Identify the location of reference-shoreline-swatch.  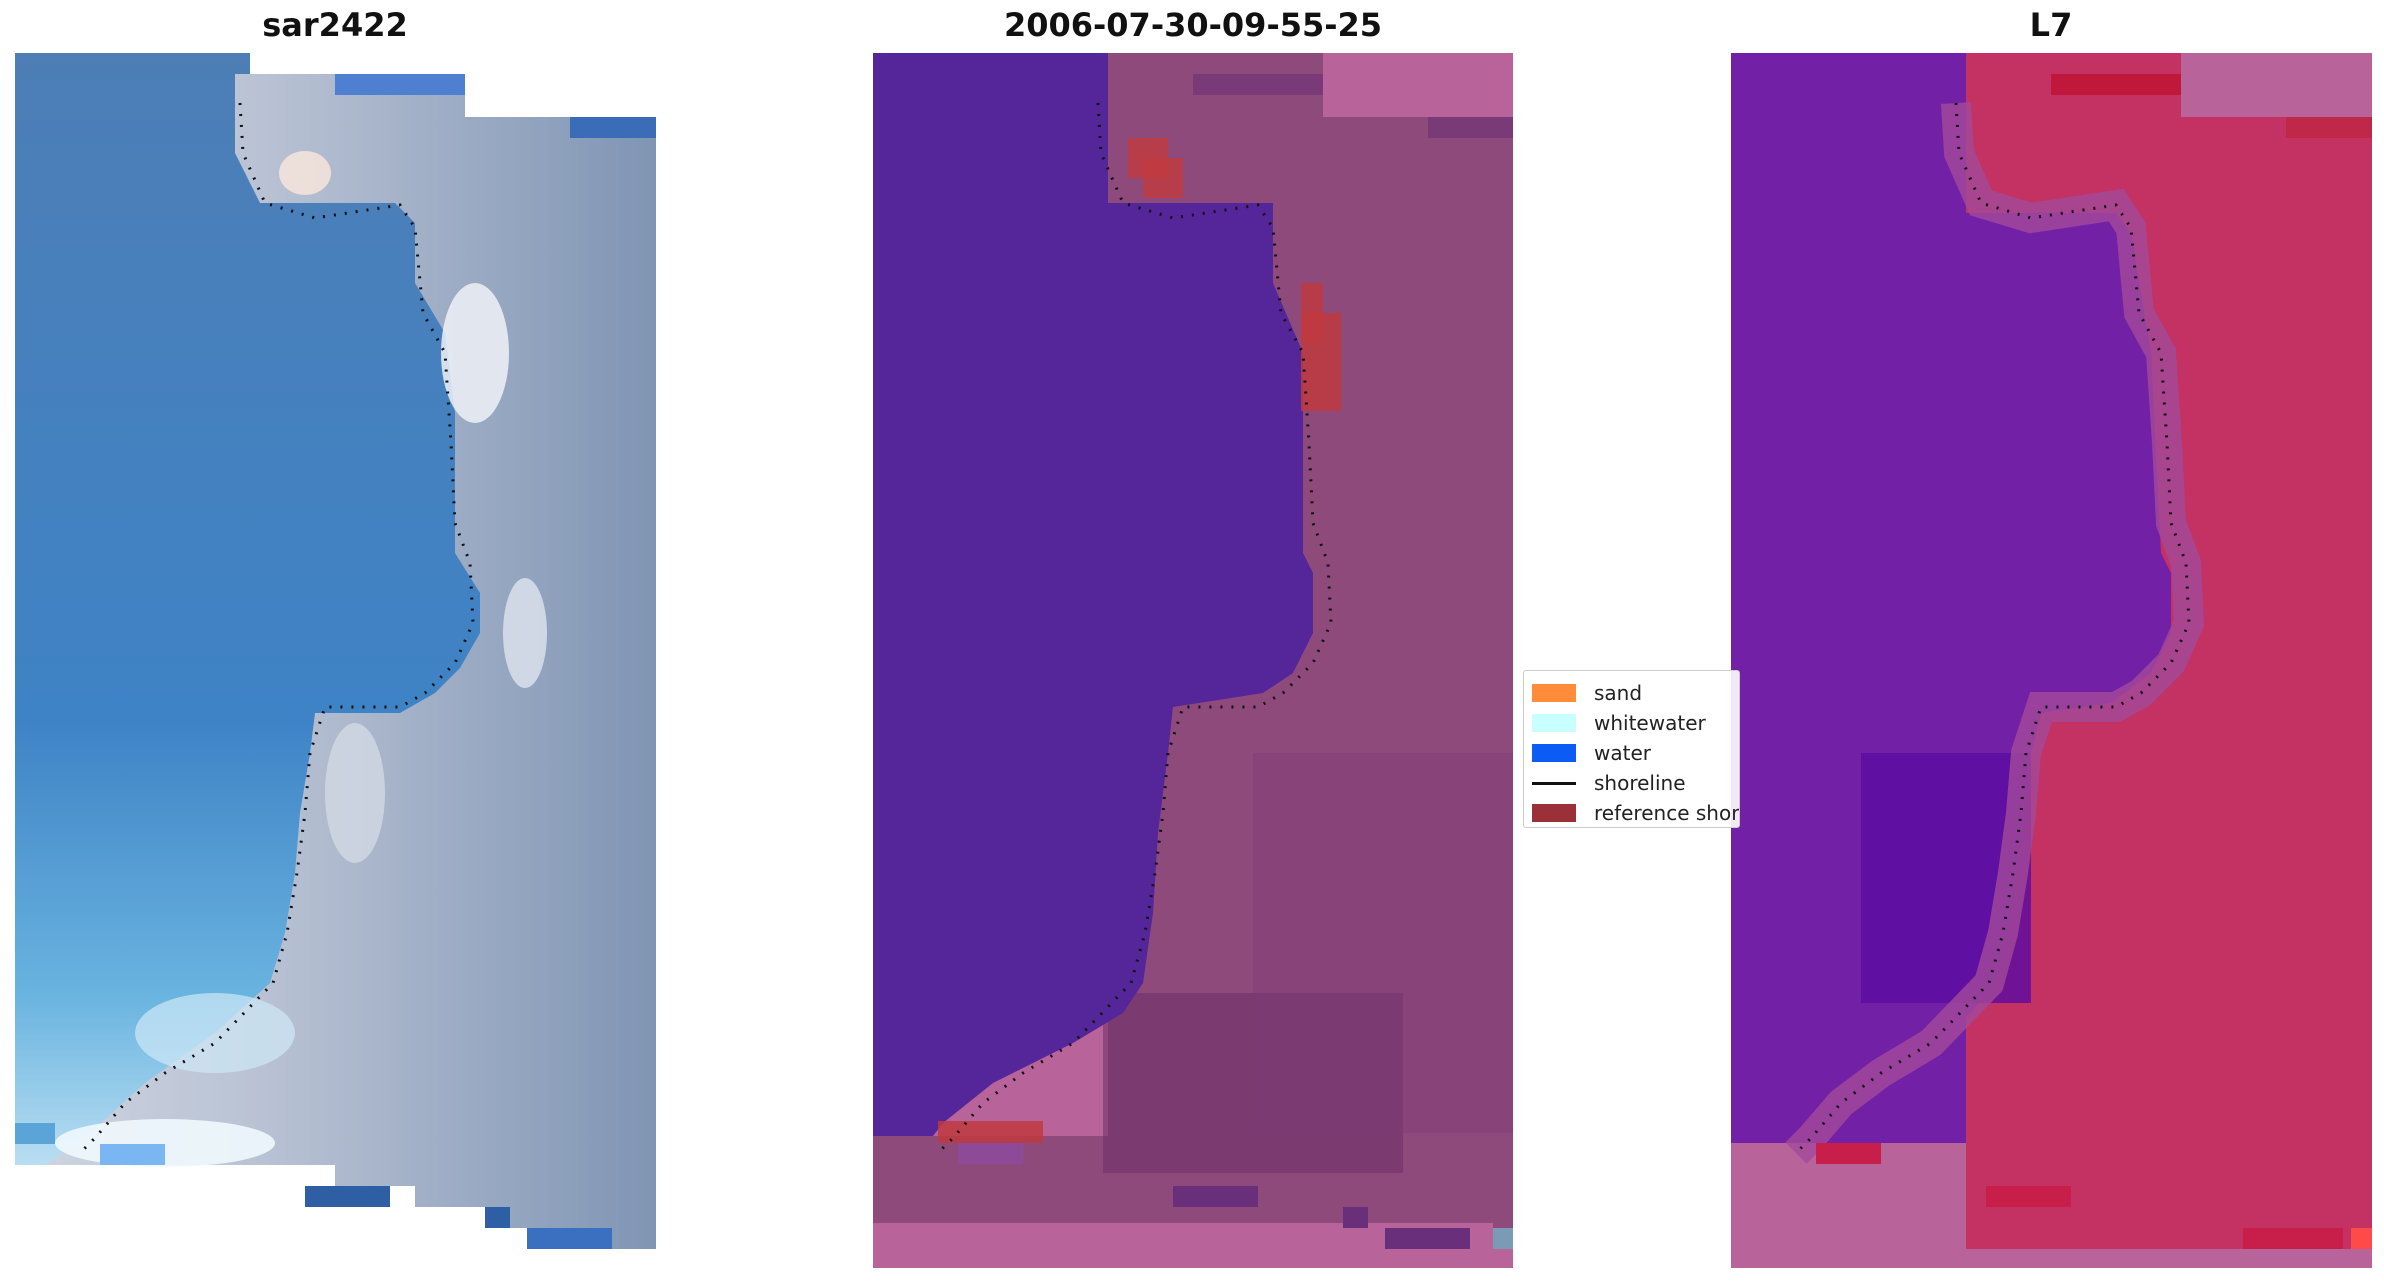
(1554, 813).